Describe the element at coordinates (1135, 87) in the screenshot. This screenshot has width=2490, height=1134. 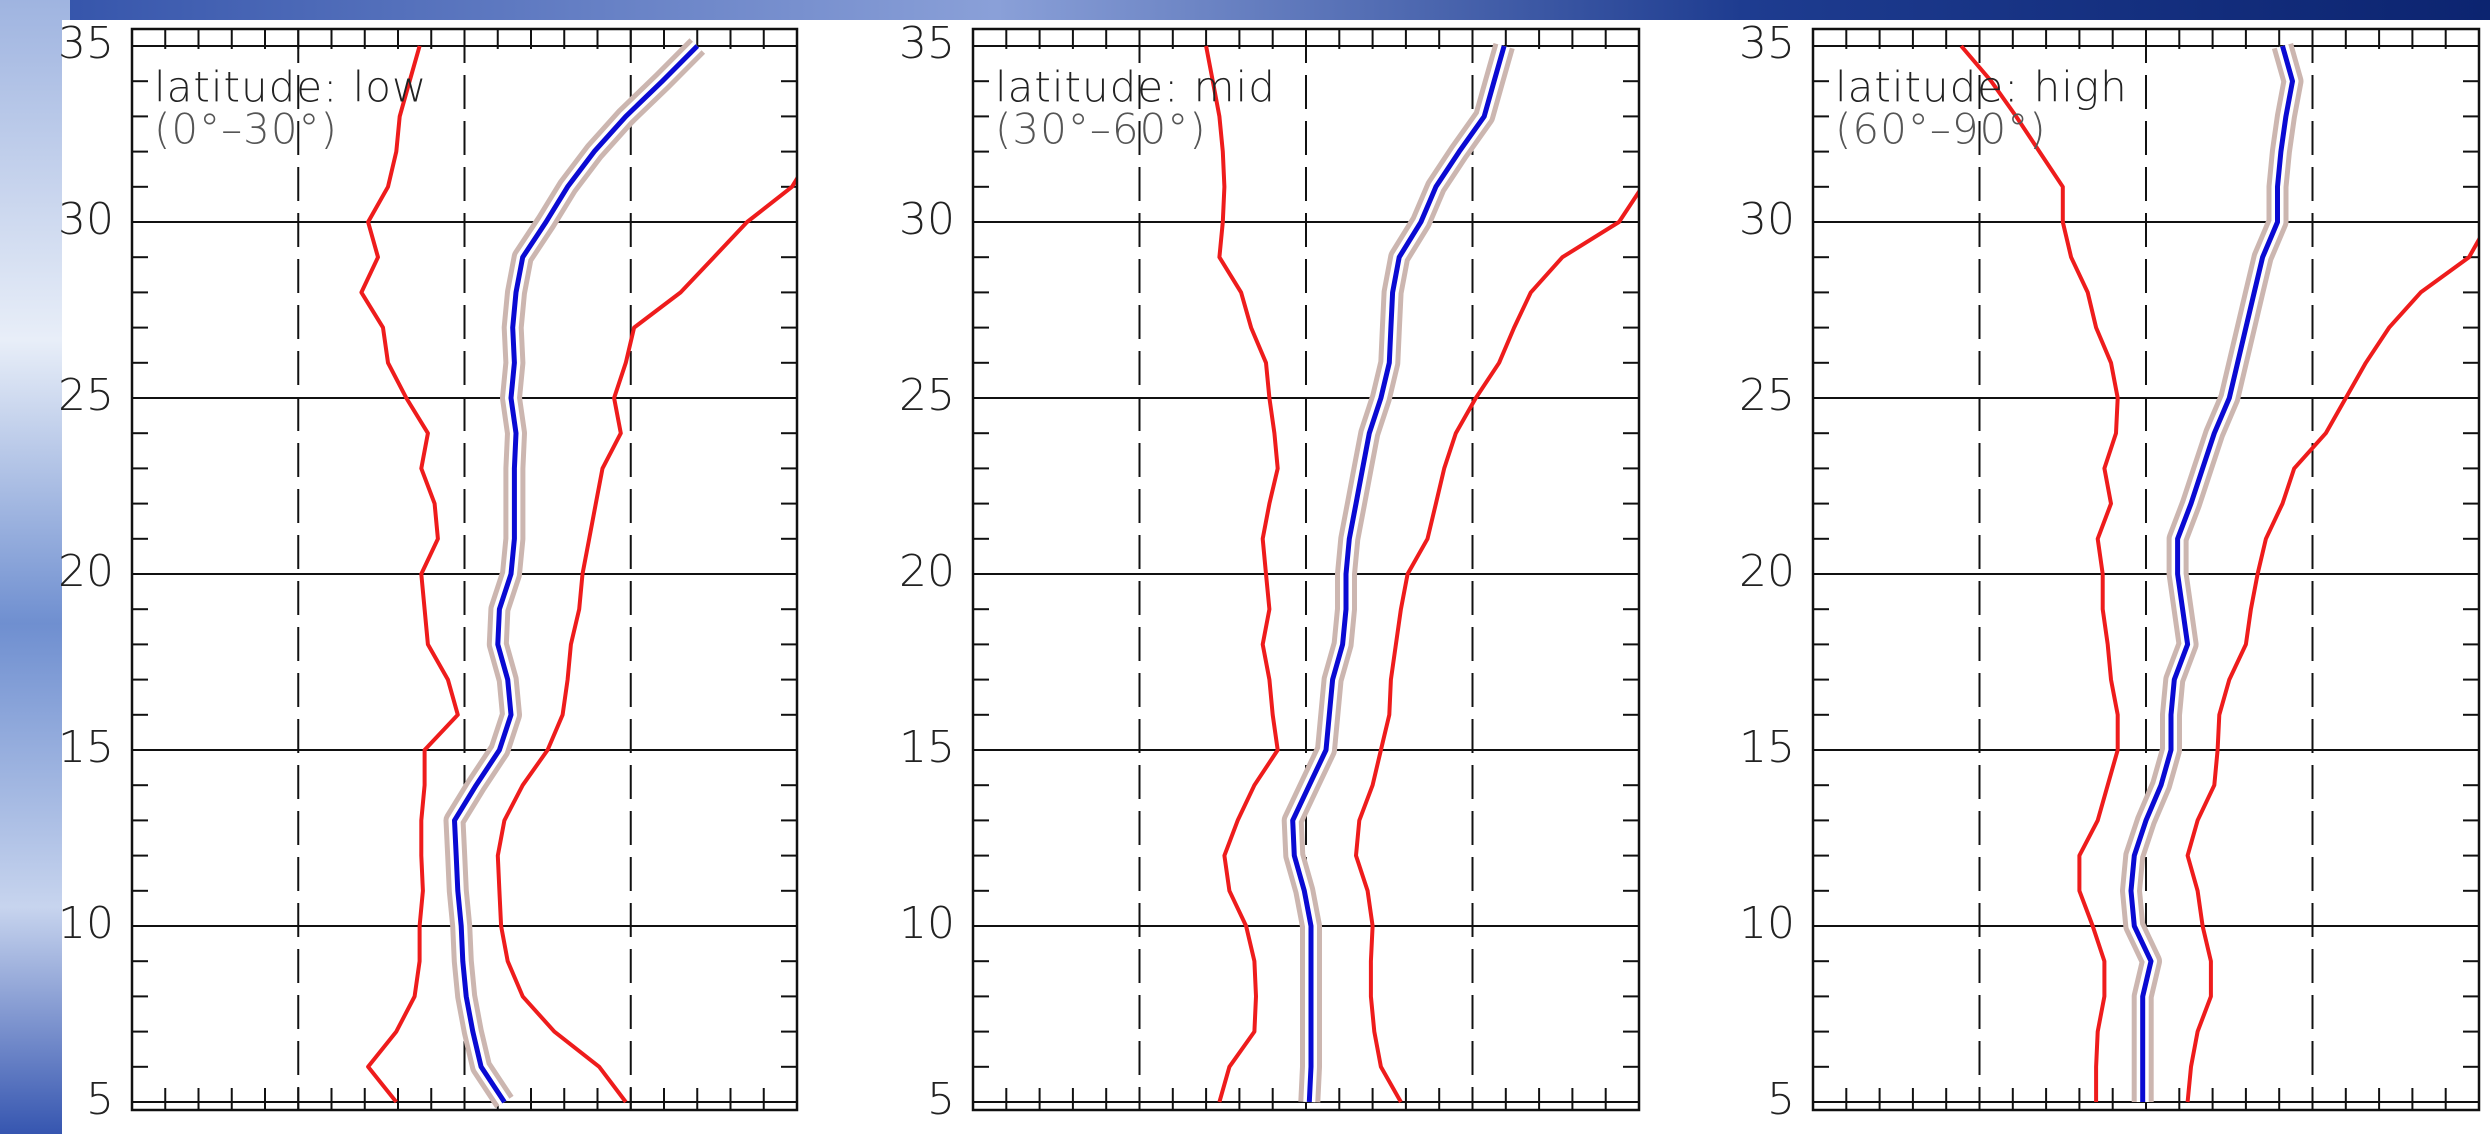
I see `annotation: latitude: mid` at that location.